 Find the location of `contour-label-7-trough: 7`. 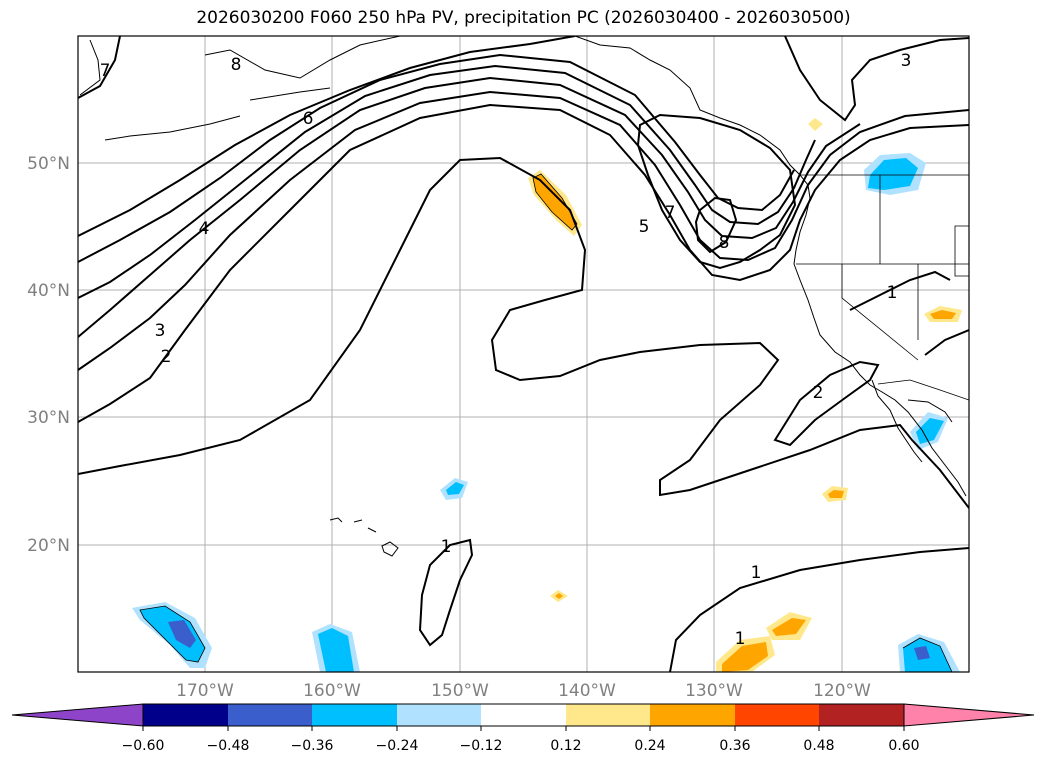

contour-label-7-trough: 7 is located at coordinates (670, 213).